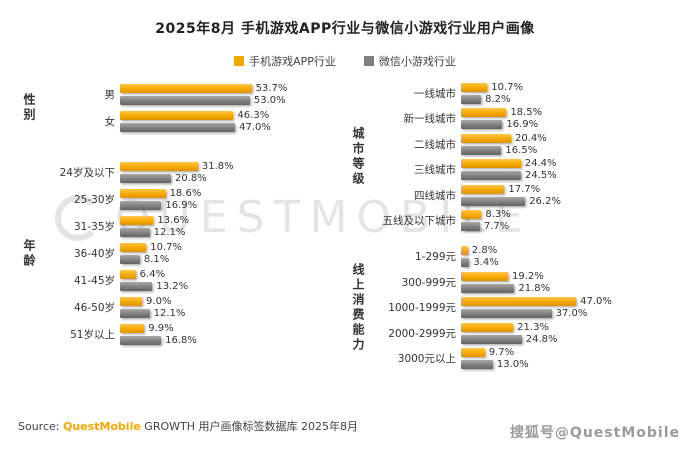 Image resolution: width=690 pixels, height=450 pixels. Describe the element at coordinates (520, 307) in the screenshot. I see `chart-row: 1000-1999元 47.0% 37.0%` at that location.